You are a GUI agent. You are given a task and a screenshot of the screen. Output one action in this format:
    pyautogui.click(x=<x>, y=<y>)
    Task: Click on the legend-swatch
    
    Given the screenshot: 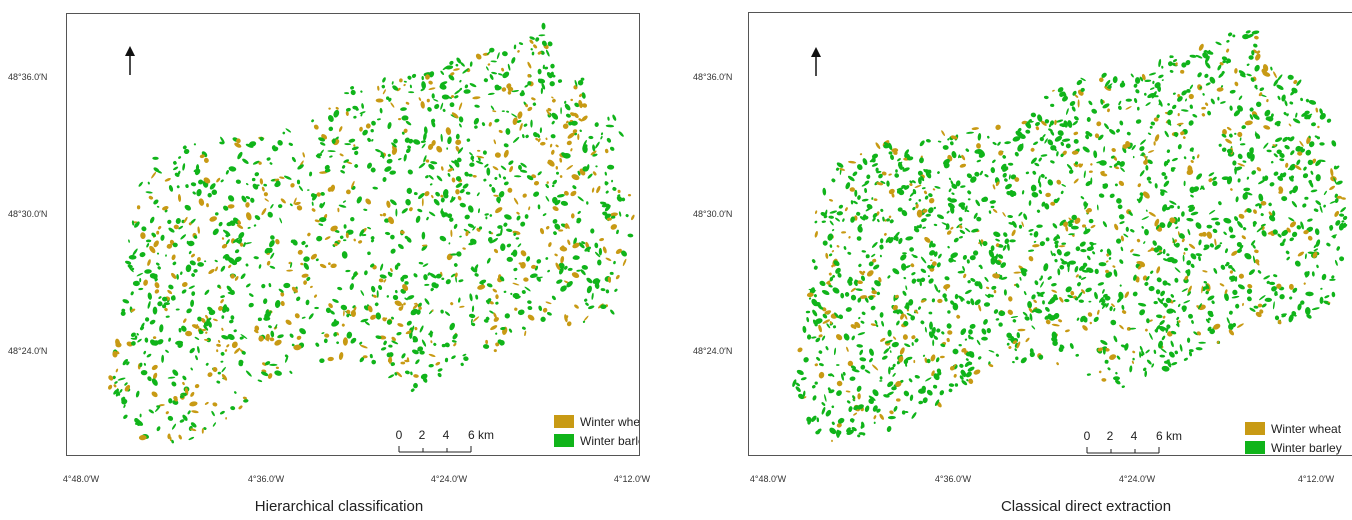 What is the action you would take?
    pyautogui.click(x=1255, y=447)
    